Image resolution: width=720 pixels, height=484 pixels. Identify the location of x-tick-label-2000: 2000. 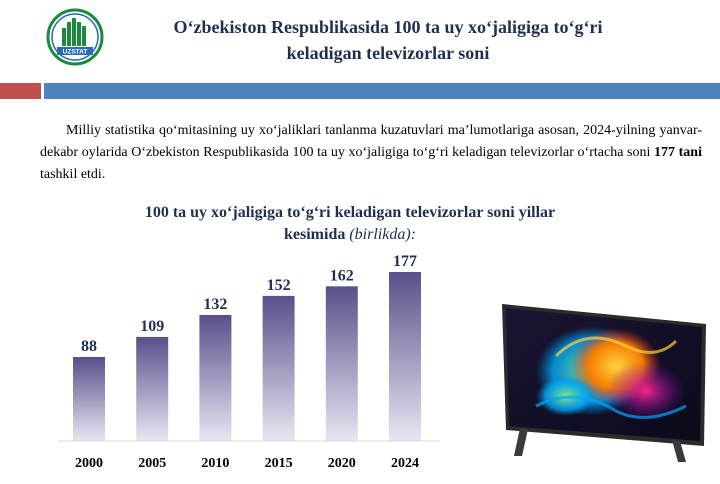
(89, 463).